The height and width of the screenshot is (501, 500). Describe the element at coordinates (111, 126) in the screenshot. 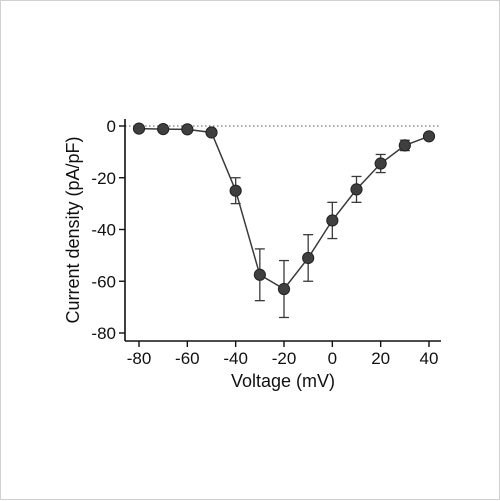

I see `y-tick-label: 0` at that location.